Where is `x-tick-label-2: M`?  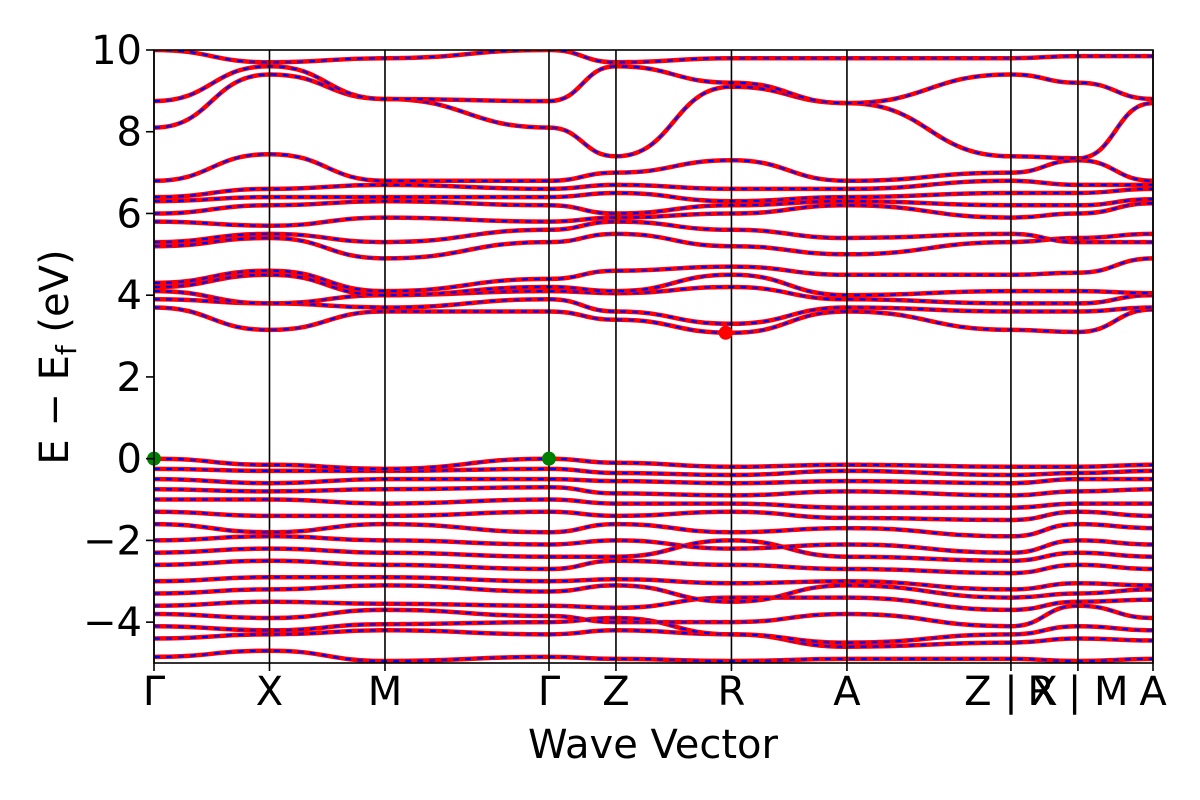
x-tick-label-2: M is located at coordinates (385, 692).